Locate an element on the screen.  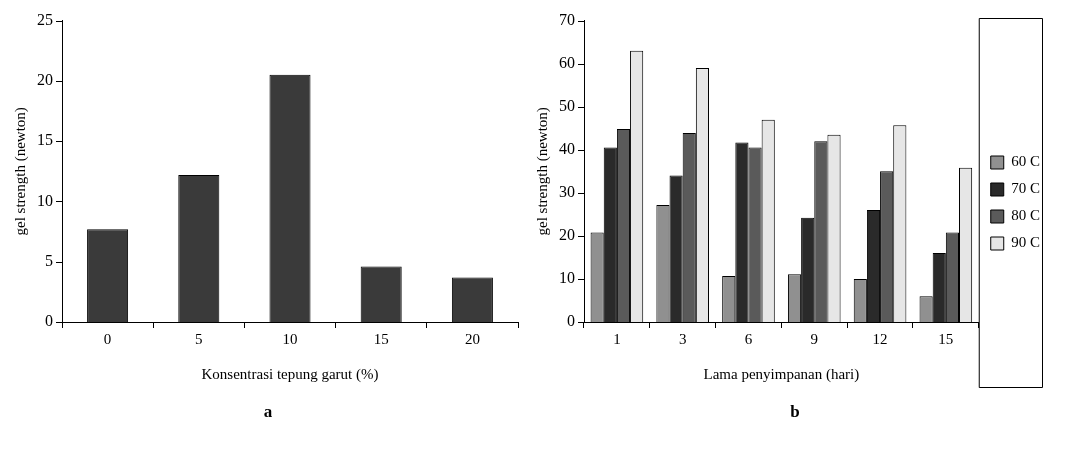
legend-label: 60 C is located at coordinates (1026, 161).